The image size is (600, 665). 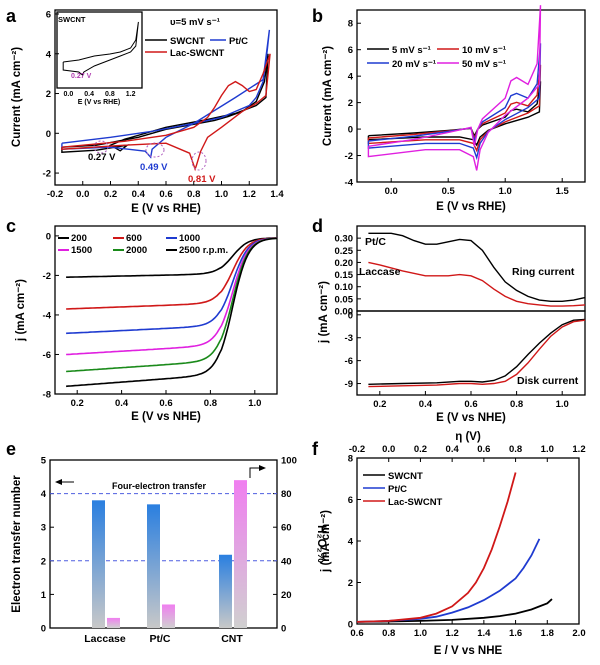 I want to click on panel-b-xlabel: E (V vs RHE), so click(x=471, y=207).